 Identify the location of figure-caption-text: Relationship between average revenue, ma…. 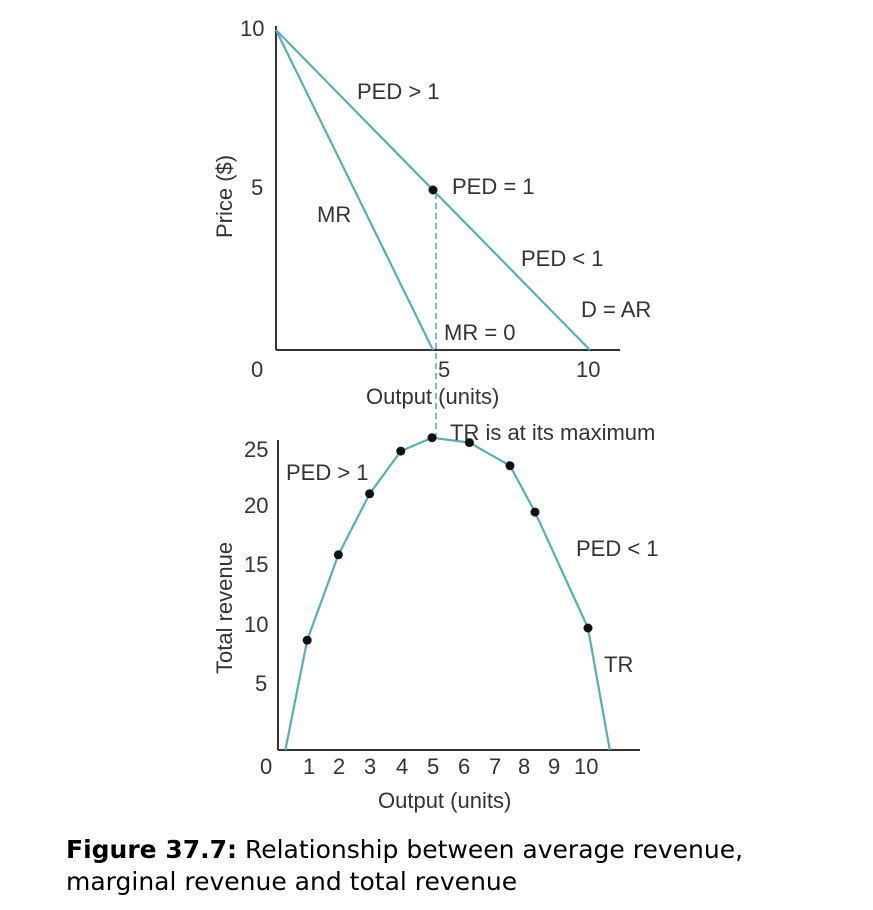
(405, 865).